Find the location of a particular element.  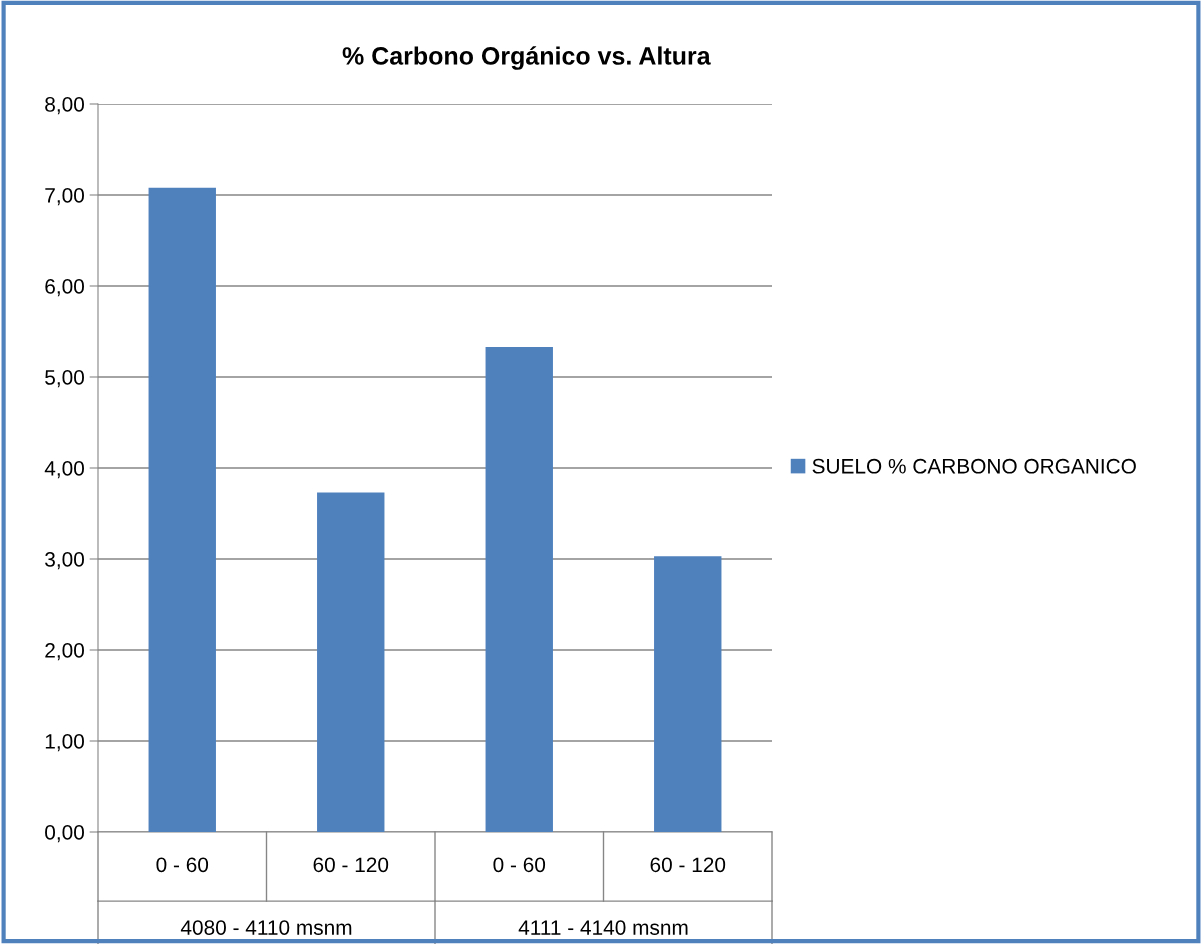

text: 4111 - 4140 msnm is located at coordinates (603, 927).